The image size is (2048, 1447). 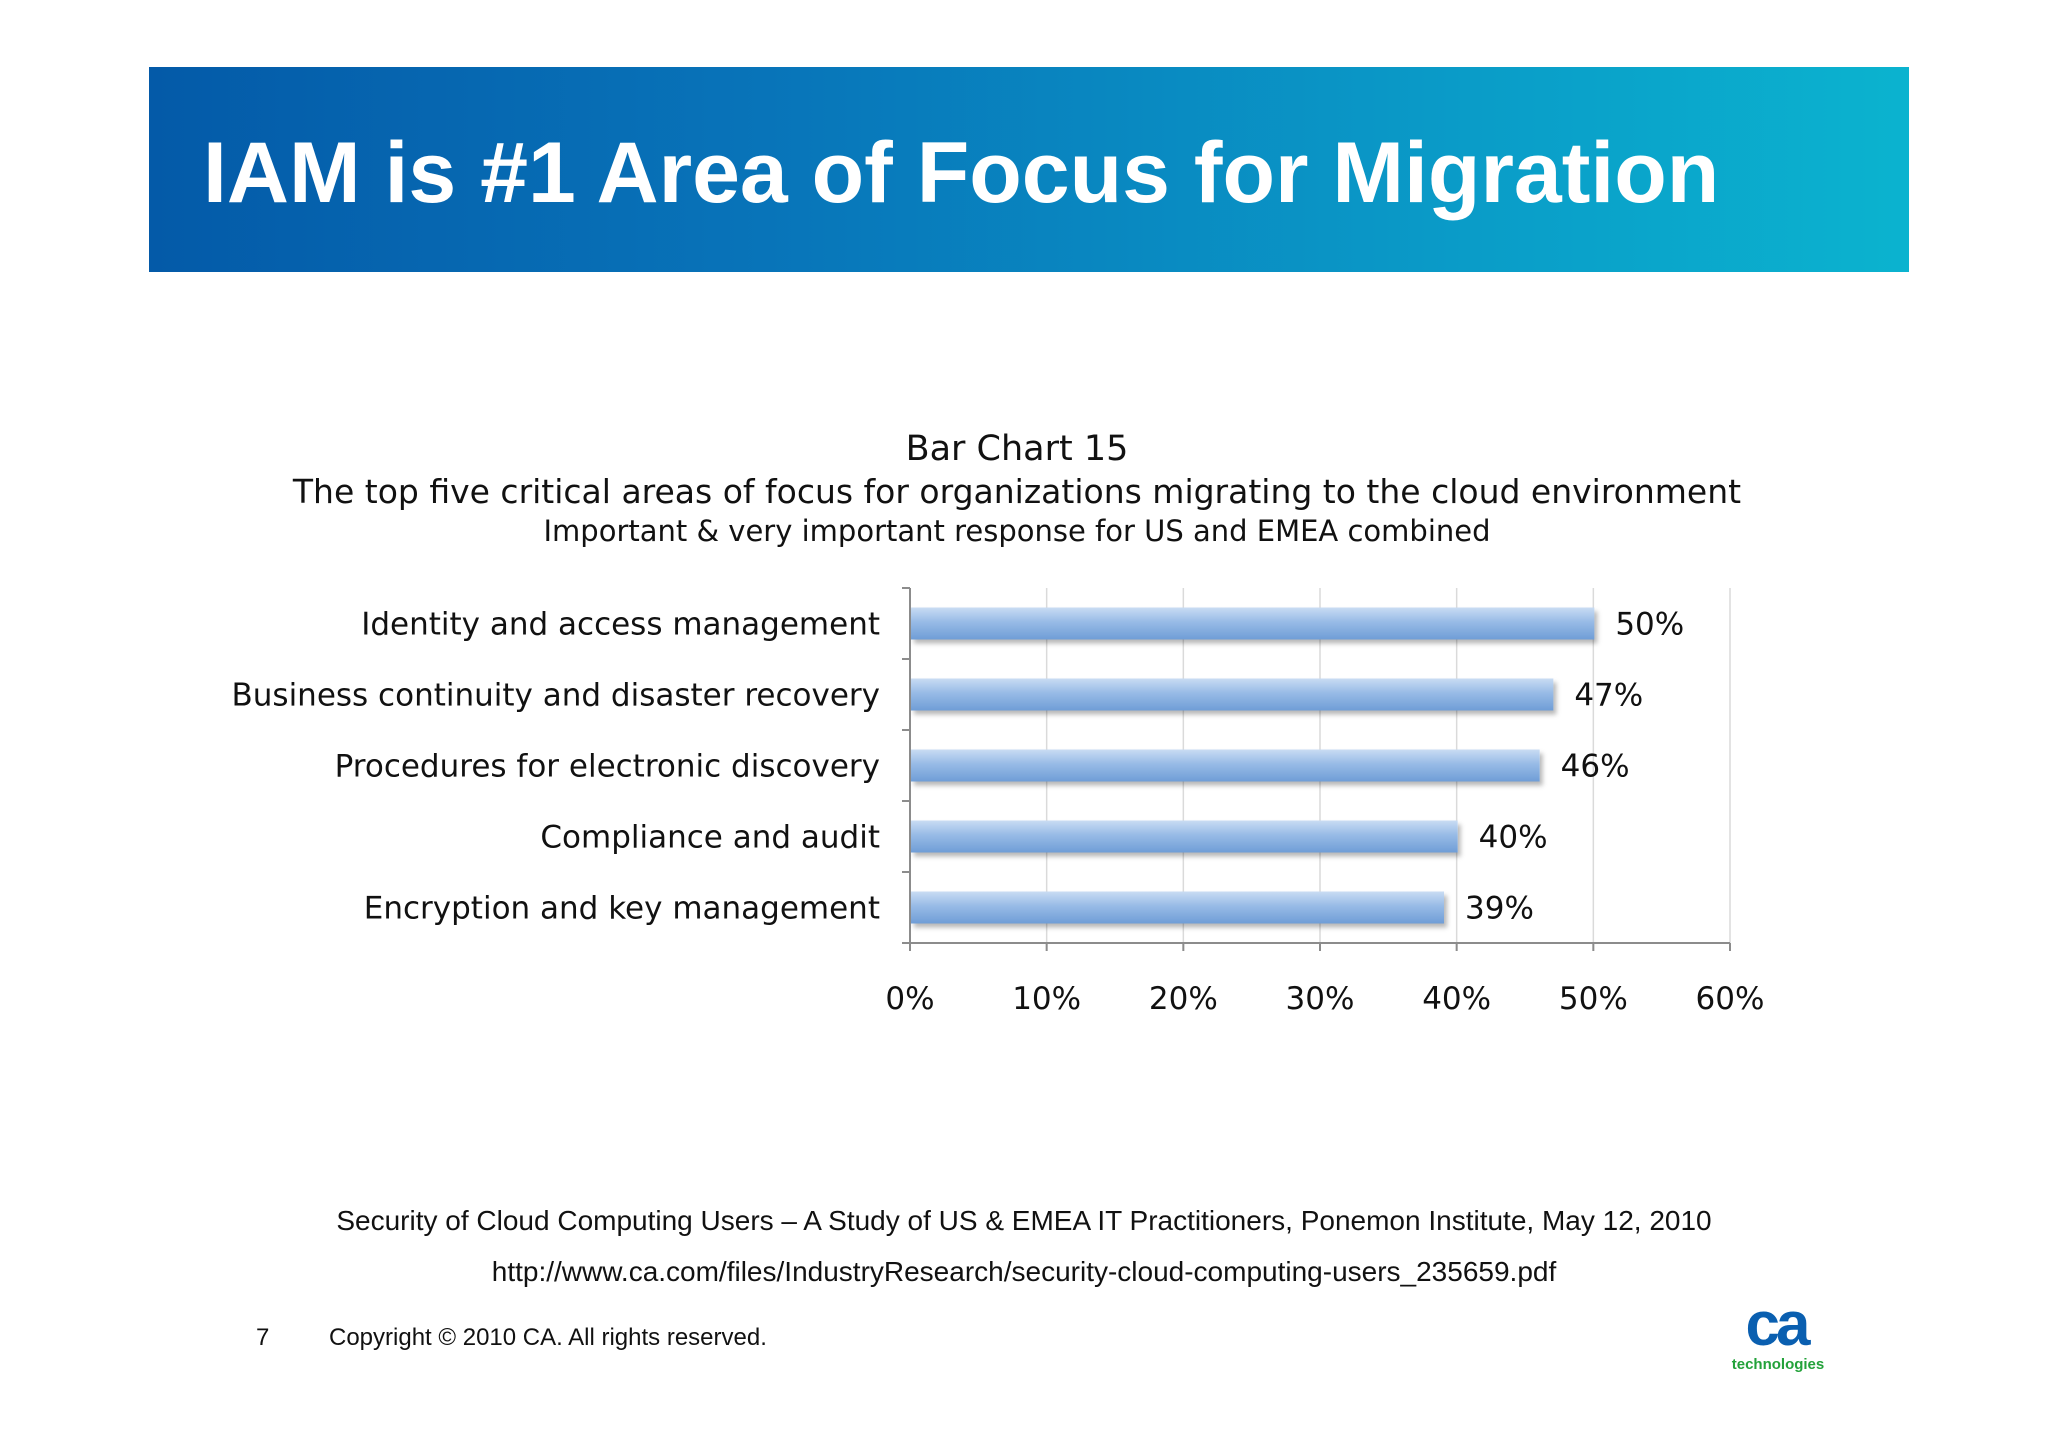 What do you see at coordinates (622, 909) in the screenshot?
I see `category-label: Encryption and key management` at bounding box center [622, 909].